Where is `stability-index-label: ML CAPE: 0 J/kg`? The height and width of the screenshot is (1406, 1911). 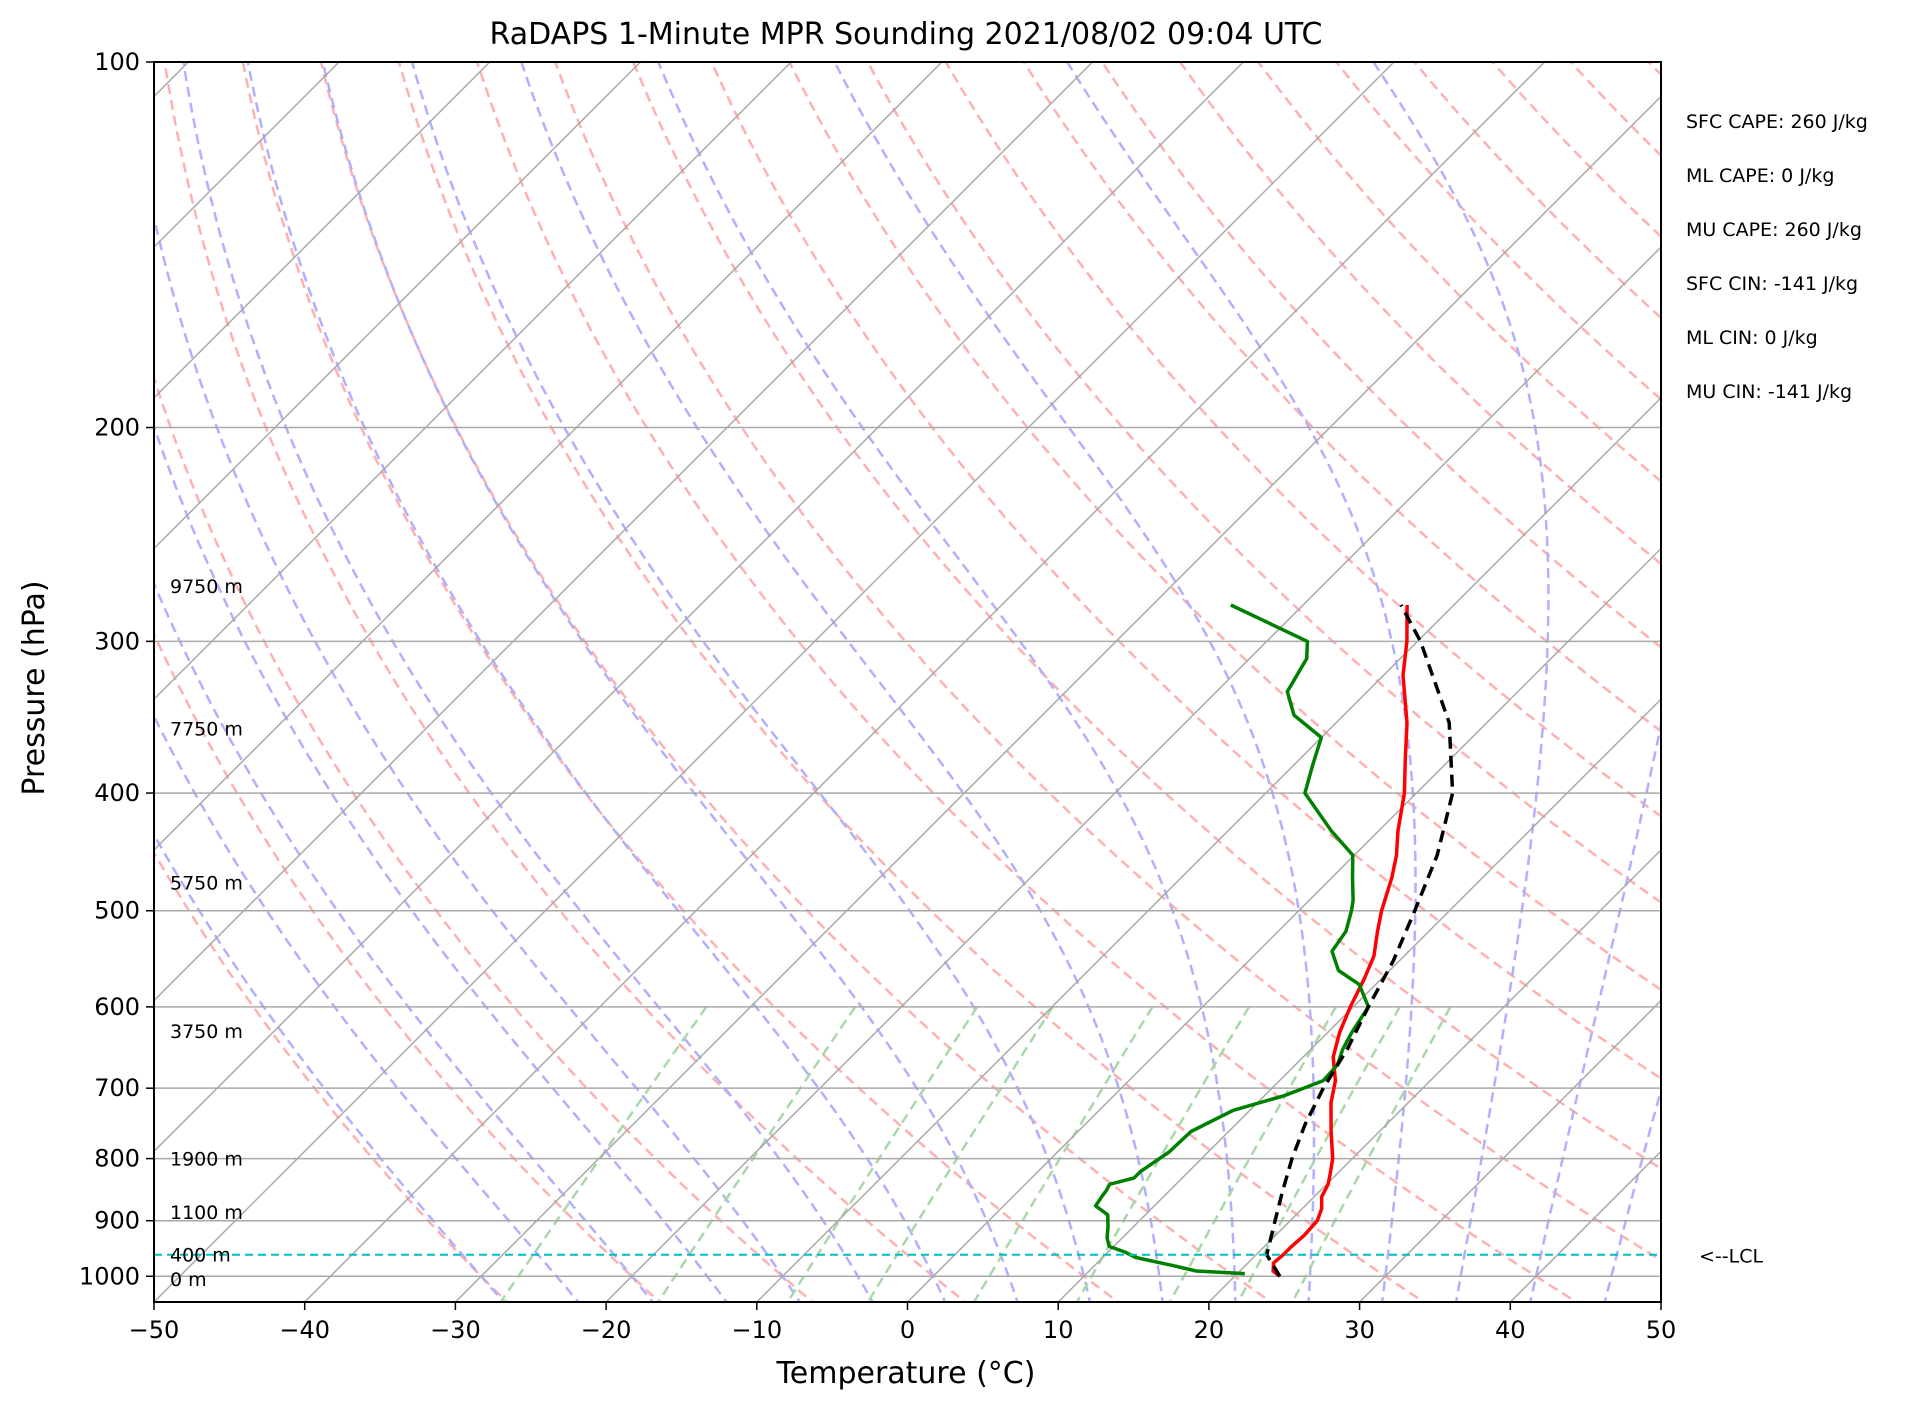
stability-index-label: ML CAPE: 0 J/kg is located at coordinates (1760, 176).